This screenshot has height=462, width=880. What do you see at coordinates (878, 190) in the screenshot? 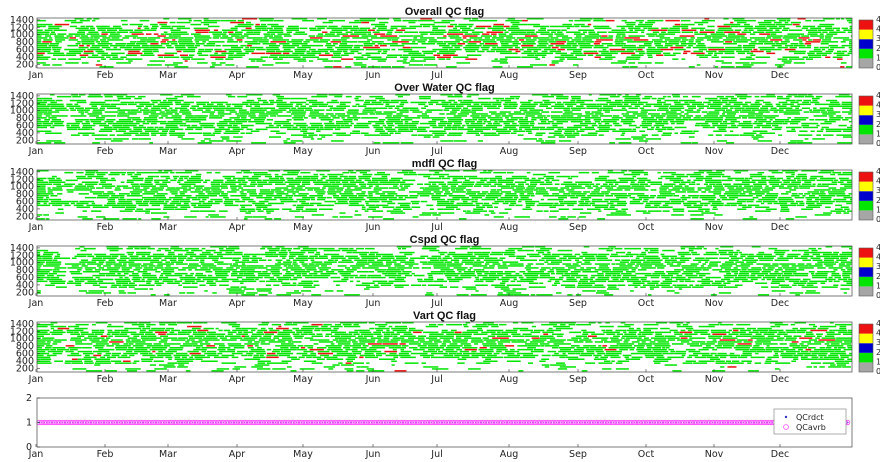
I see `colorbar-tick-label: 3` at bounding box center [878, 190].